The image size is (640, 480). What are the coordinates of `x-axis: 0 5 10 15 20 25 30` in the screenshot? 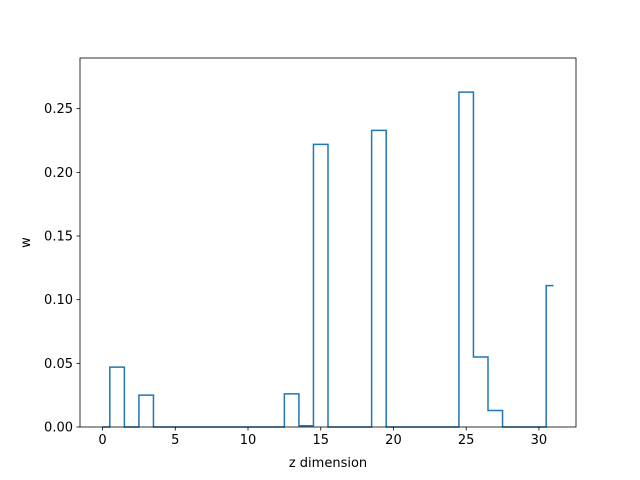 It's located at (322, 437).